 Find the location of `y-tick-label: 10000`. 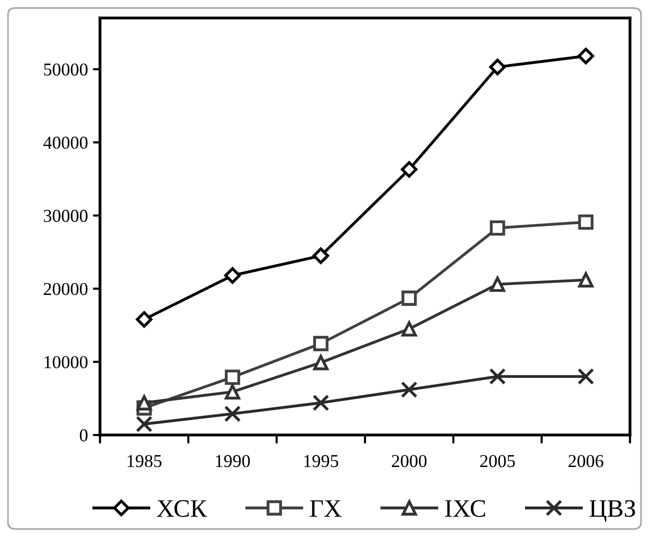

y-tick-label: 10000 is located at coordinates (66, 362).